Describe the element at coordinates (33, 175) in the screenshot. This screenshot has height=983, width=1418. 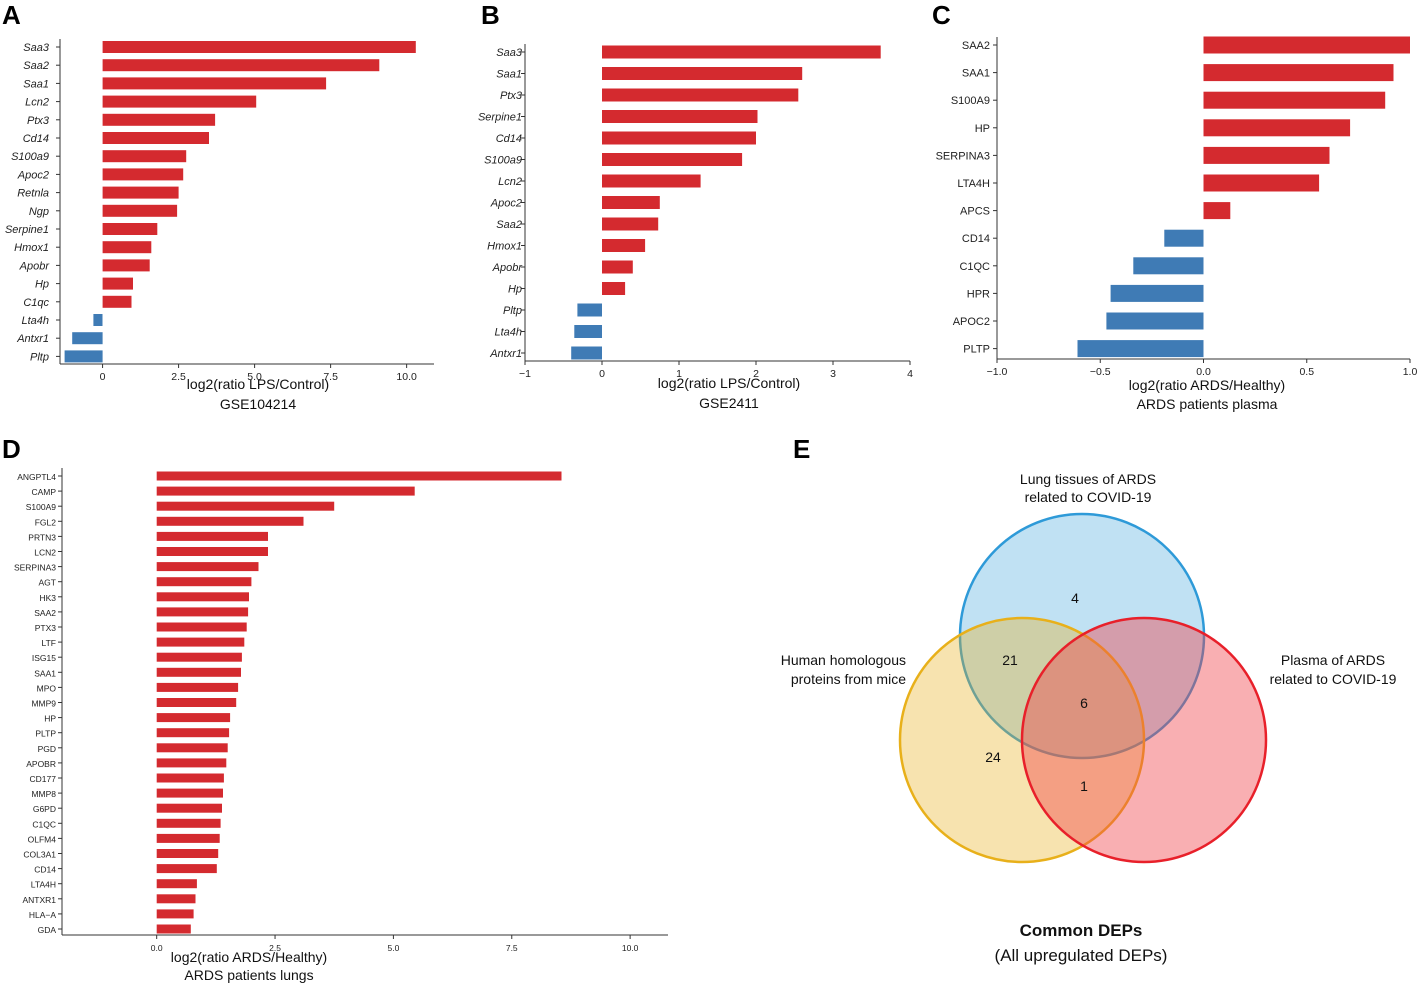
I see `chart-a-category-label: Apoc2` at that location.